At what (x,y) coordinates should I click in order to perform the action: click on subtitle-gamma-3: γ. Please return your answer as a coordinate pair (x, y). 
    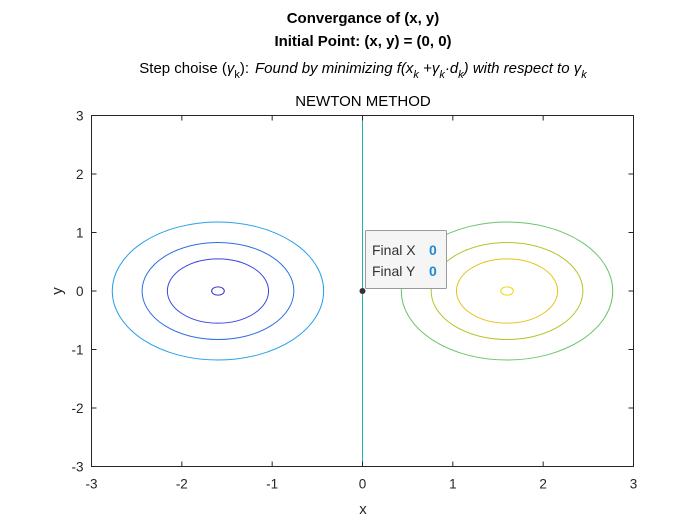
    Looking at the image, I should click on (578, 68).